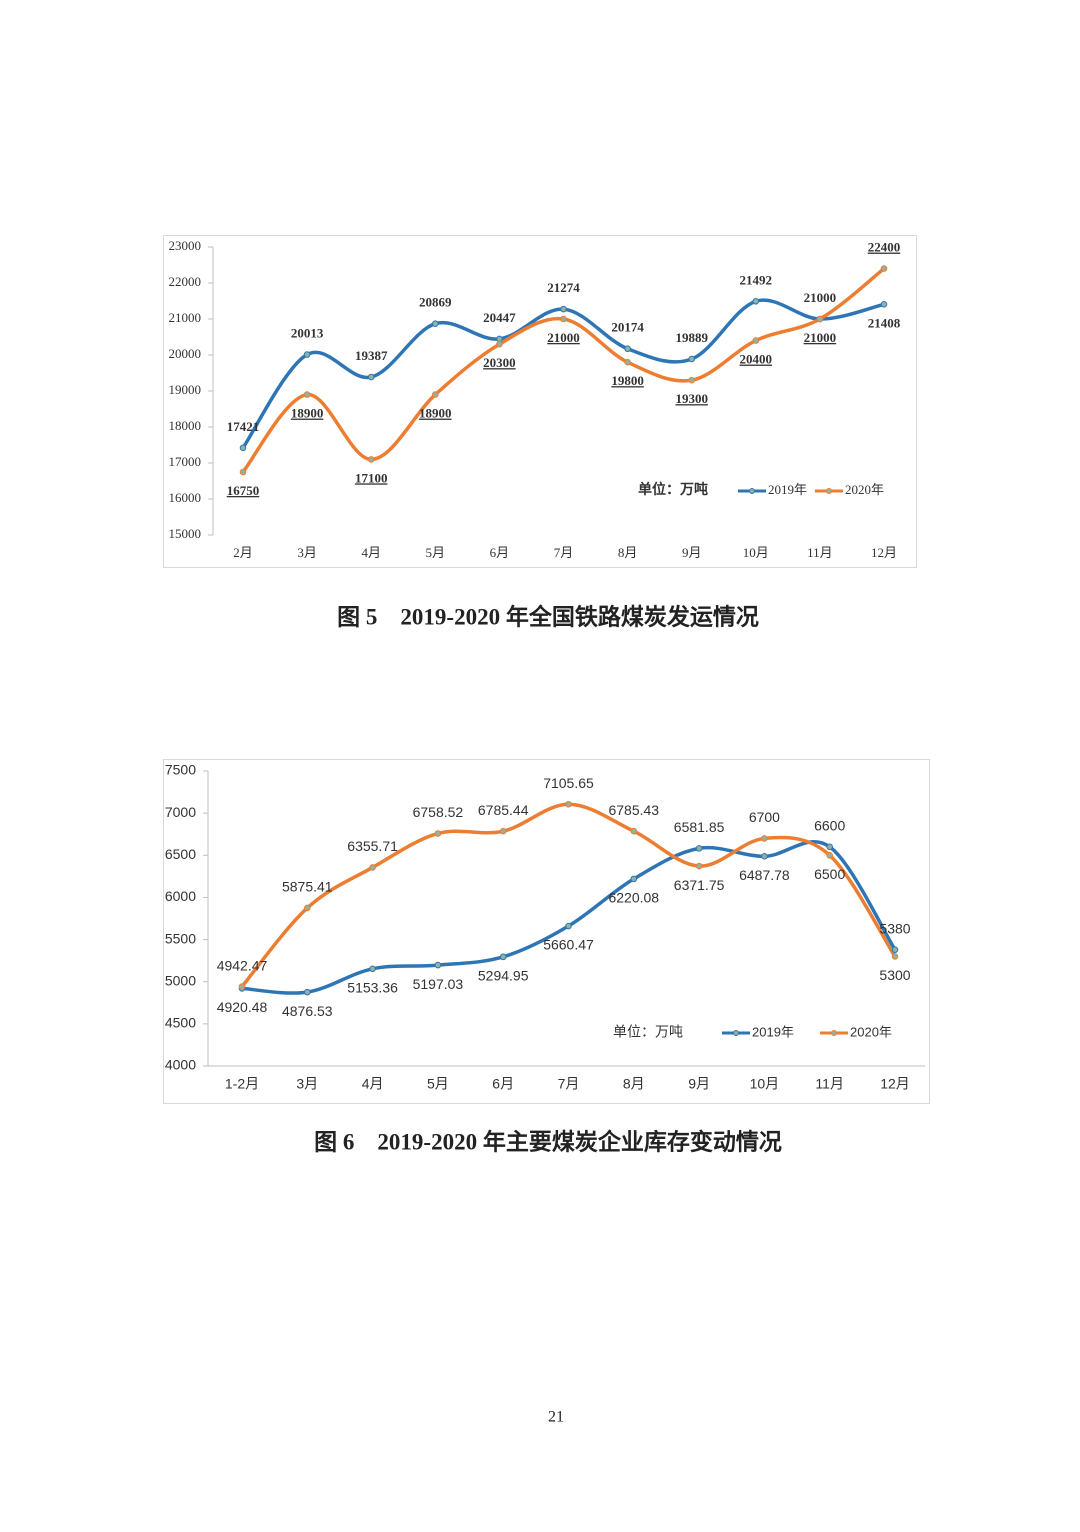  What do you see at coordinates (884, 322) in the screenshot?
I see `data-label: 21408` at bounding box center [884, 322].